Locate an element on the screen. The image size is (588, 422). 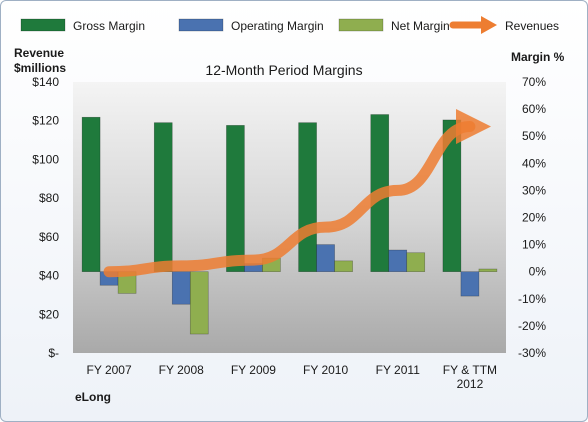
x-tick-label: FY 2010 is located at coordinates (325, 370).